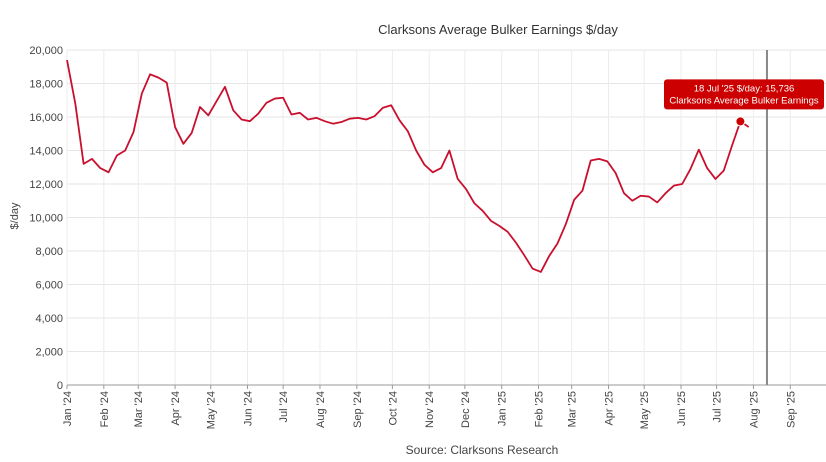  Describe the element at coordinates (248, 408) in the screenshot. I see `x-tick-label: Jun '24` at that location.